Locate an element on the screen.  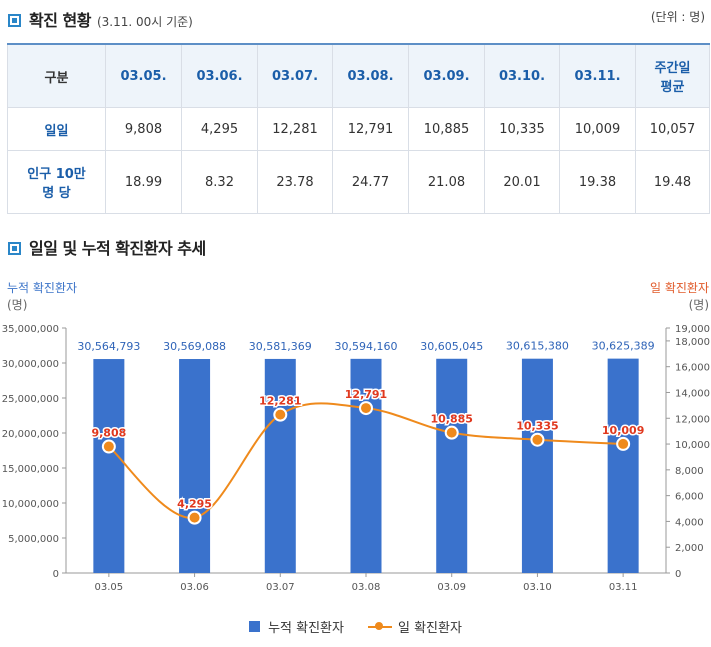
left-tick-label: 0 is located at coordinates (56, 574).